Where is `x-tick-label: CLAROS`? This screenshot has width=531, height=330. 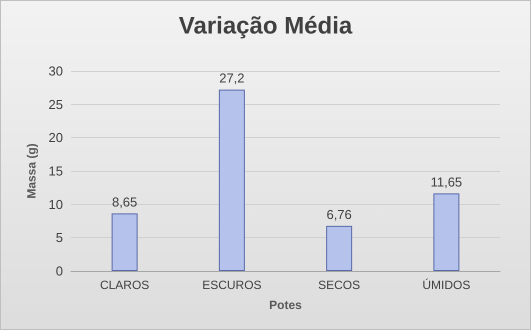 x-tick-label: CLAROS is located at coordinates (125, 285).